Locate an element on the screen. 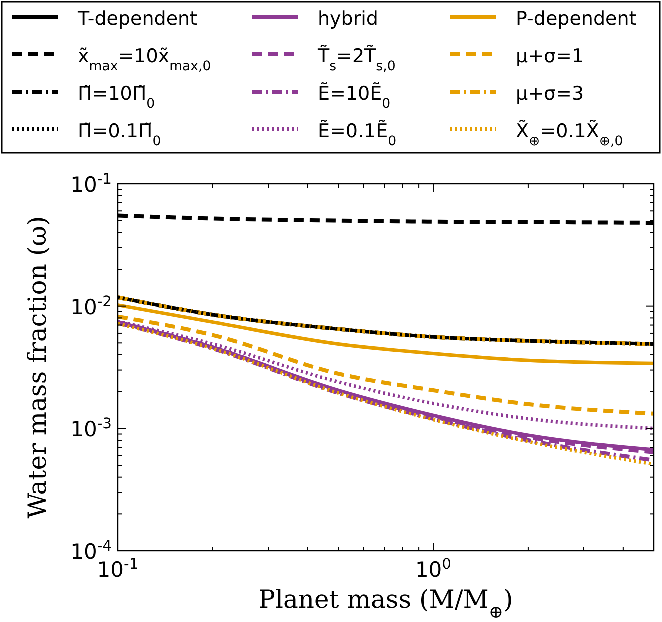  legend-label: X̃$_{⊕}$=0.1X̃$_{⊕,0}$ is located at coordinates (570, 134).